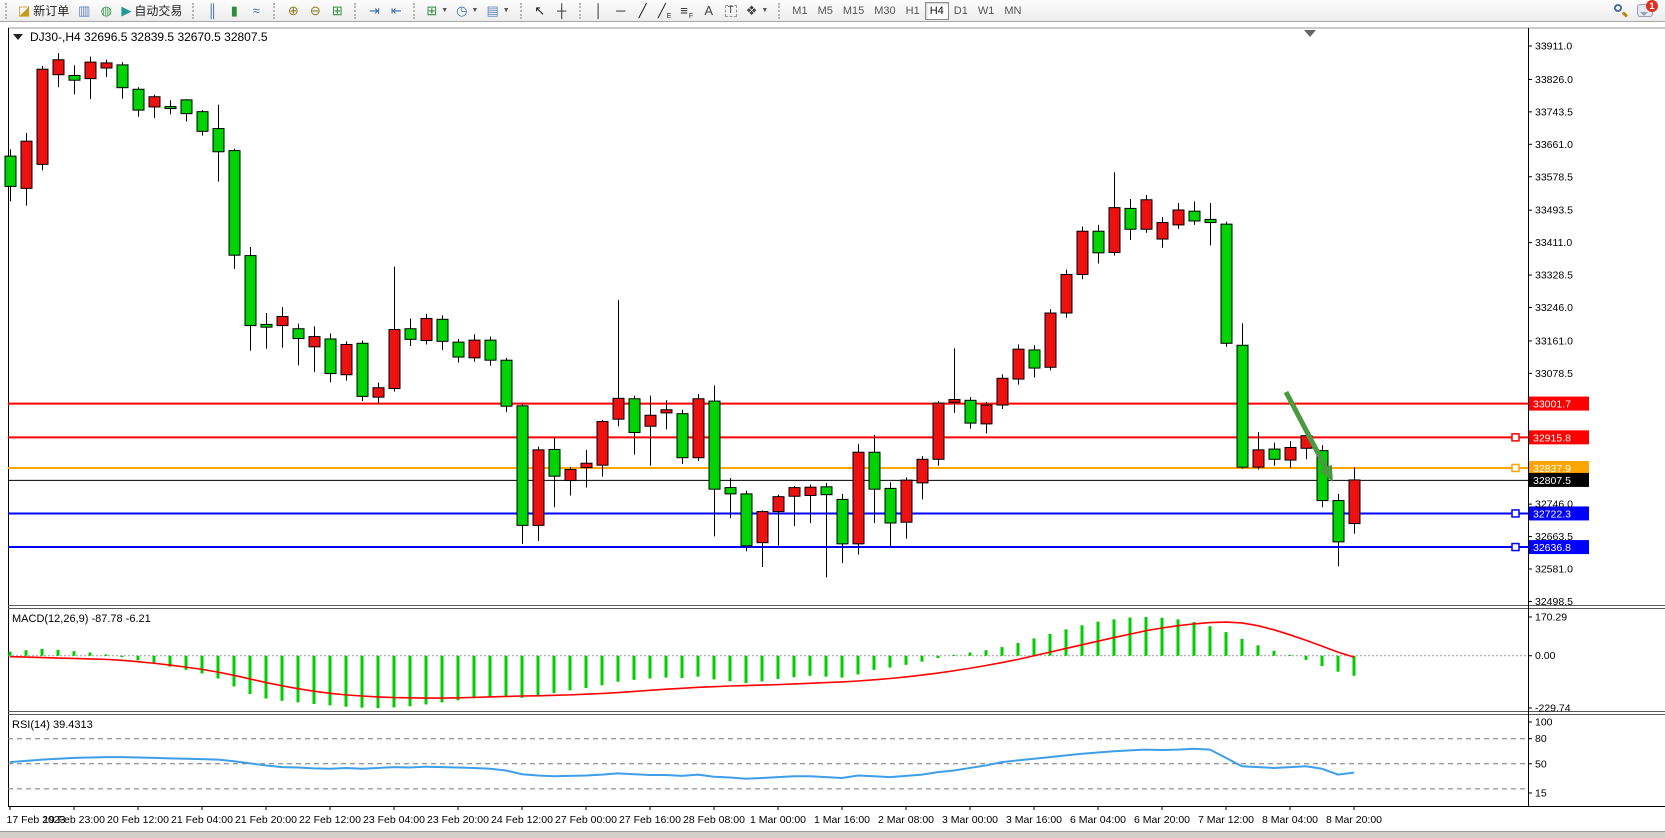  I want to click on crosshair-button: ┼, so click(562, 11).